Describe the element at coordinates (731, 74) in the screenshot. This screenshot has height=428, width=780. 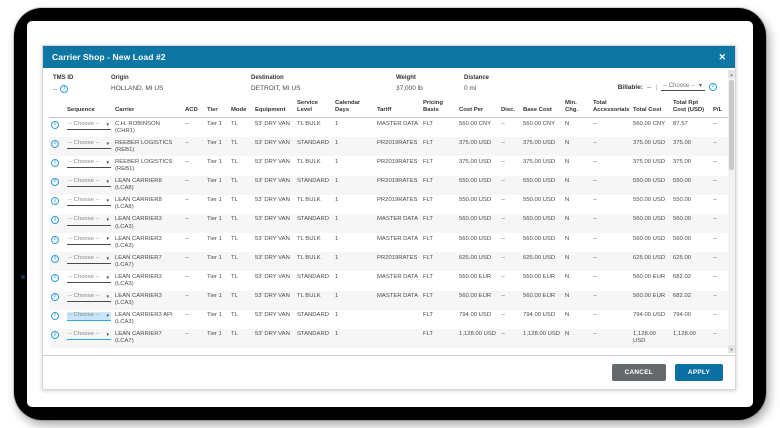
I see `scroll-up-icon: ▲` at that location.